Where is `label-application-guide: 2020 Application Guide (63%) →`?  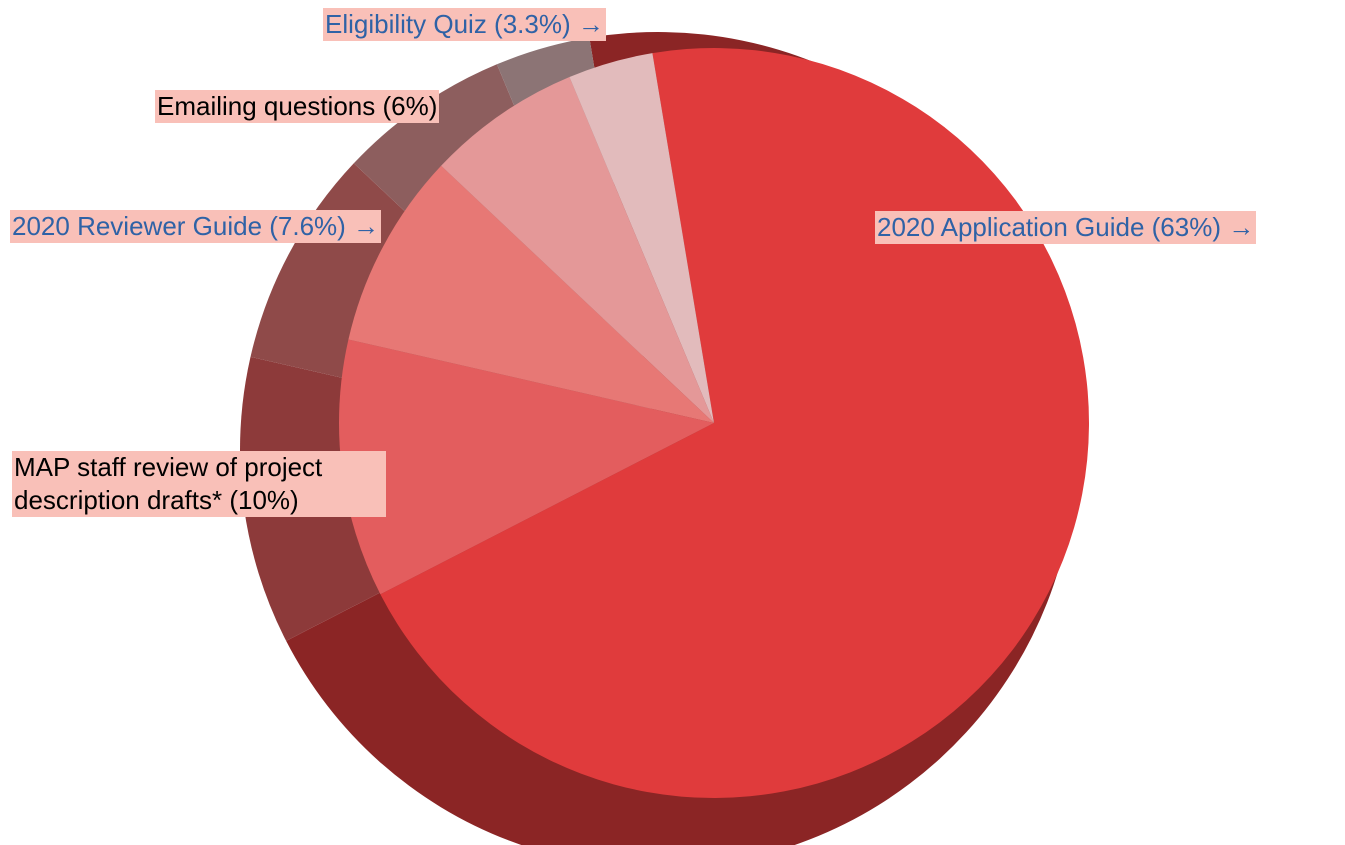 label-application-guide: 2020 Application Guide (63%) → is located at coordinates (1066, 227).